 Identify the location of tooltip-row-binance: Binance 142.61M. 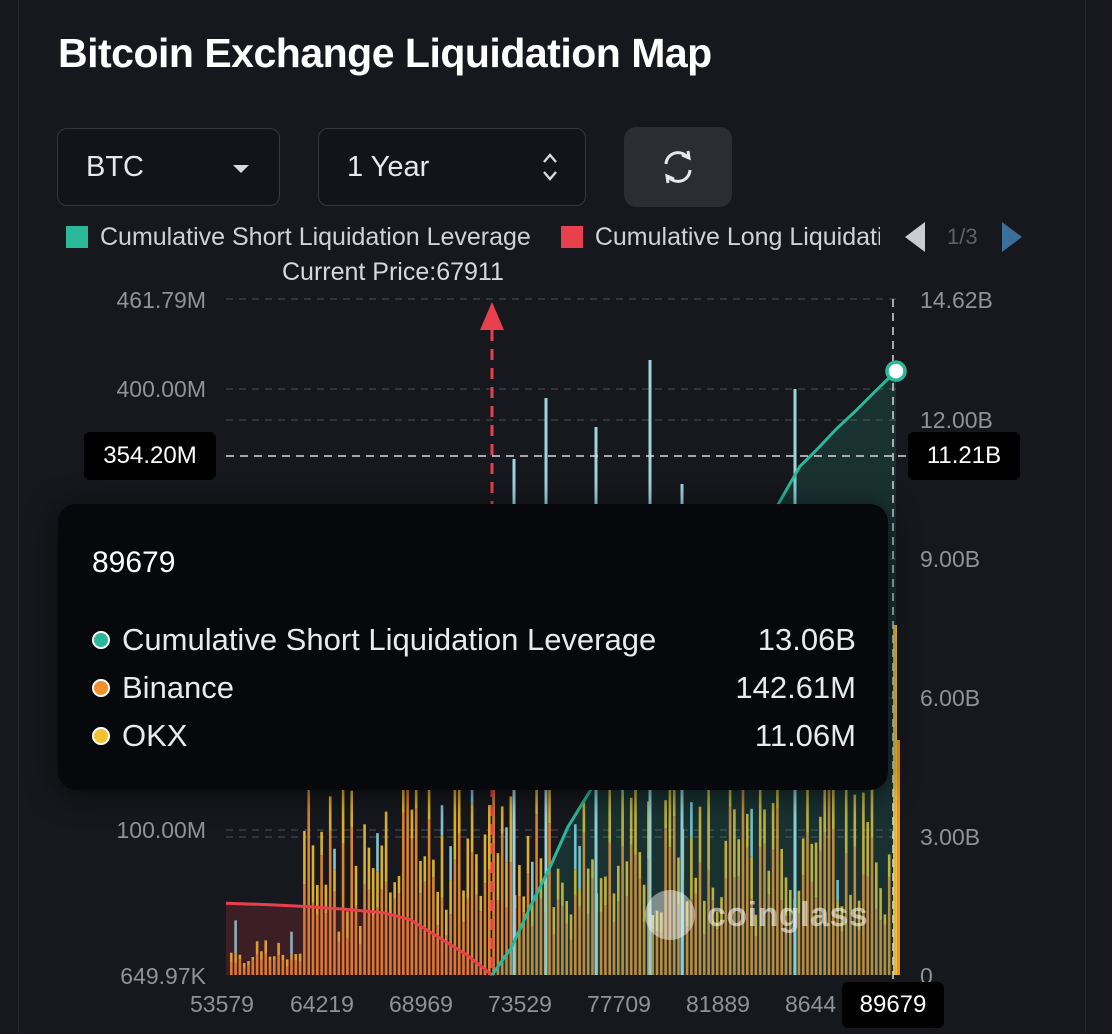
(474, 688).